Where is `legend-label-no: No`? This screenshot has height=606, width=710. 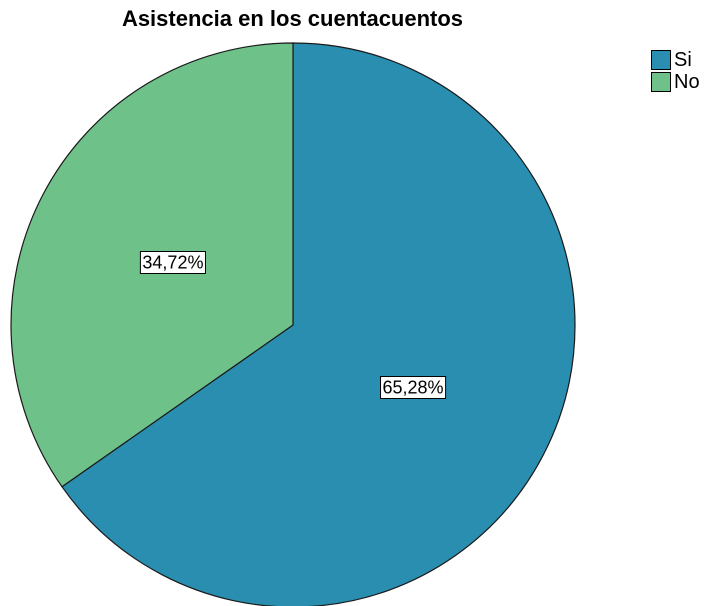 legend-label-no: No is located at coordinates (687, 81).